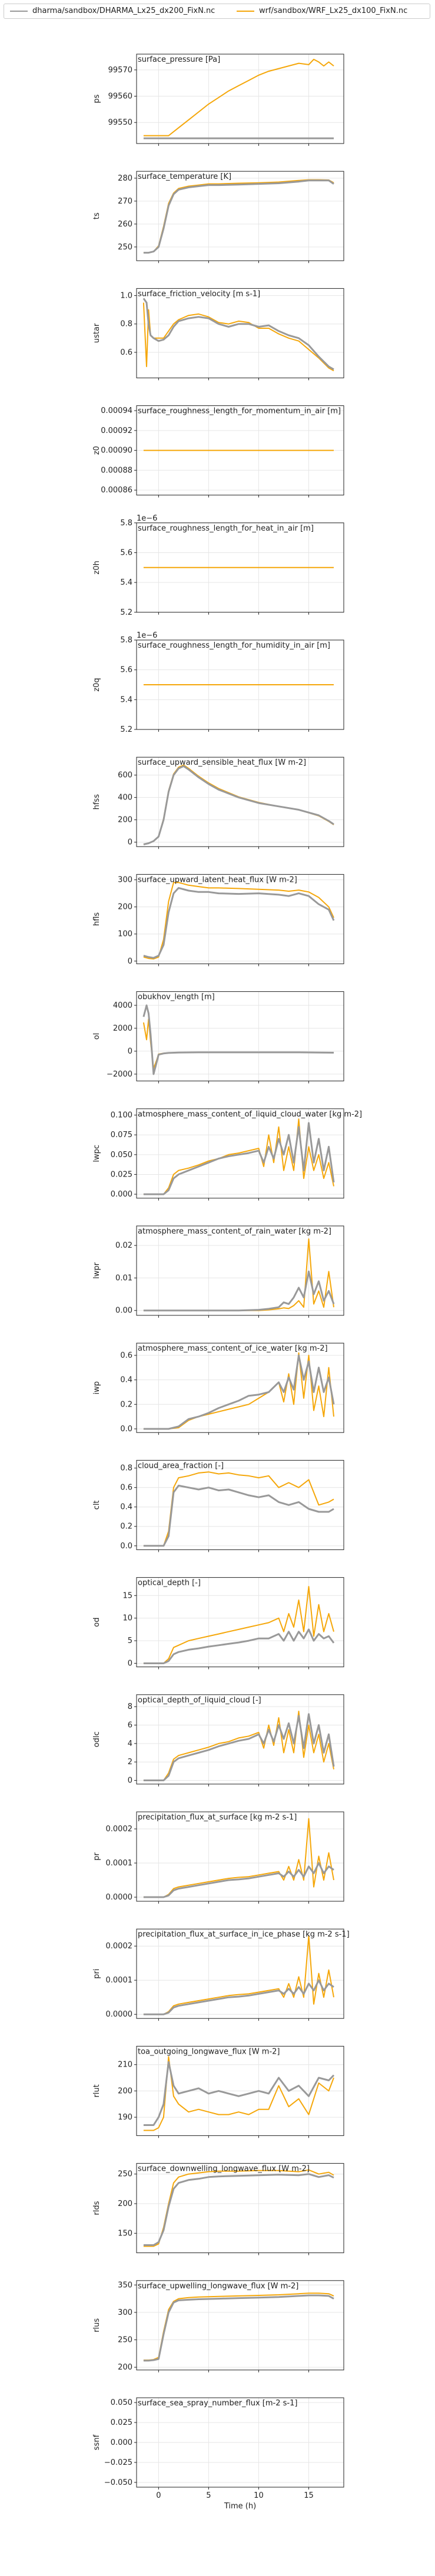 The width and height of the screenshot is (435, 2576). I want to click on y-tick-label: 0.2, so click(126, 1527).